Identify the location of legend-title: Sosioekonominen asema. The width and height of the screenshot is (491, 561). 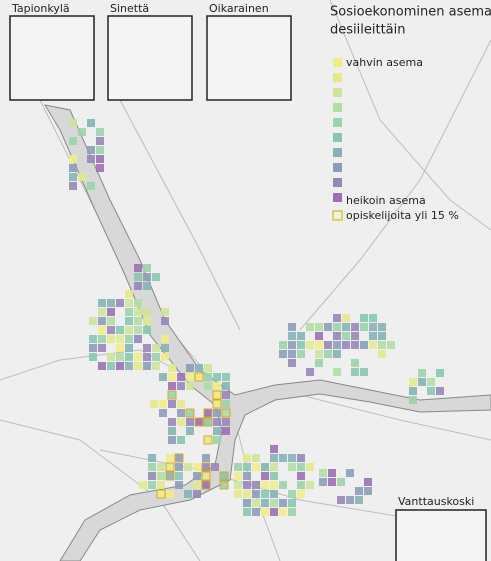
(410, 12).